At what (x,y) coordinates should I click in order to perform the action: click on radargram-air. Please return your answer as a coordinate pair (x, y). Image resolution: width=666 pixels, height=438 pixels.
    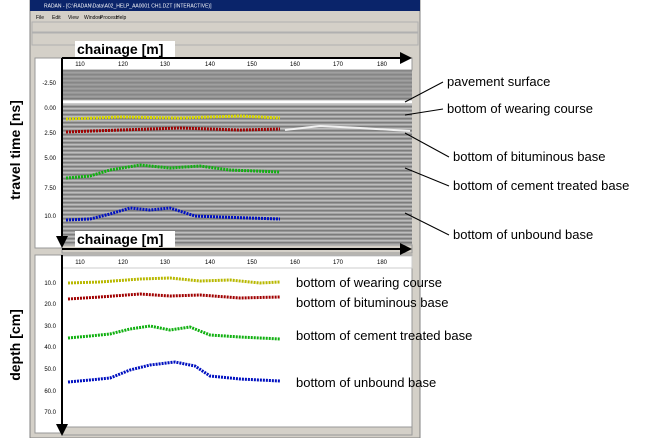
    Looking at the image, I should click on (237, 84).